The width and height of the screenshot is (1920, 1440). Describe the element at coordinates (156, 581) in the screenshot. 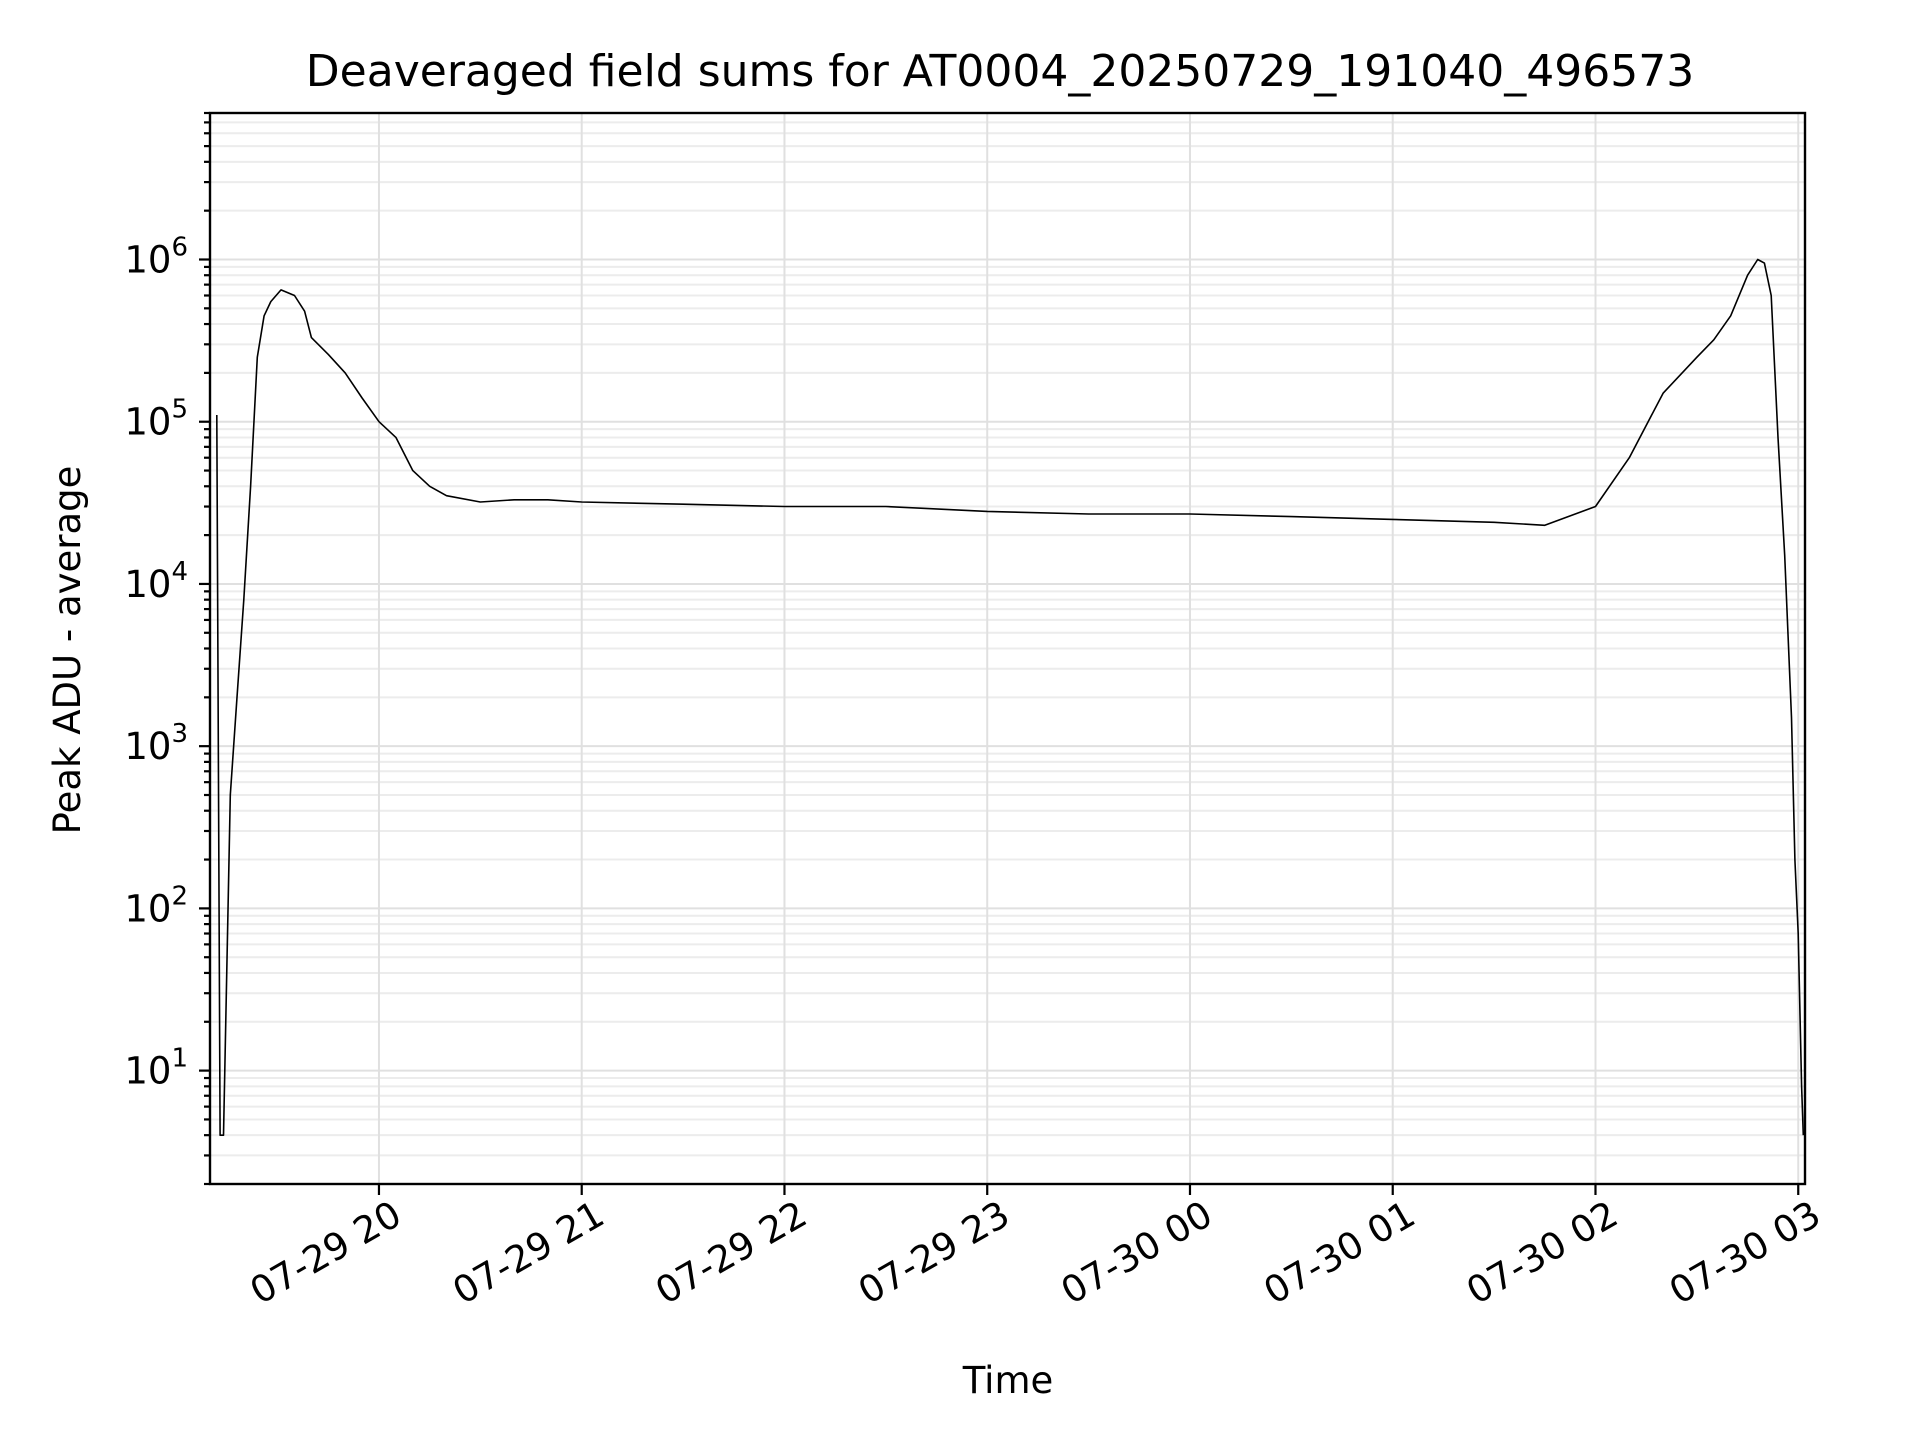

I see `y-tick-label: 10⁴` at that location.